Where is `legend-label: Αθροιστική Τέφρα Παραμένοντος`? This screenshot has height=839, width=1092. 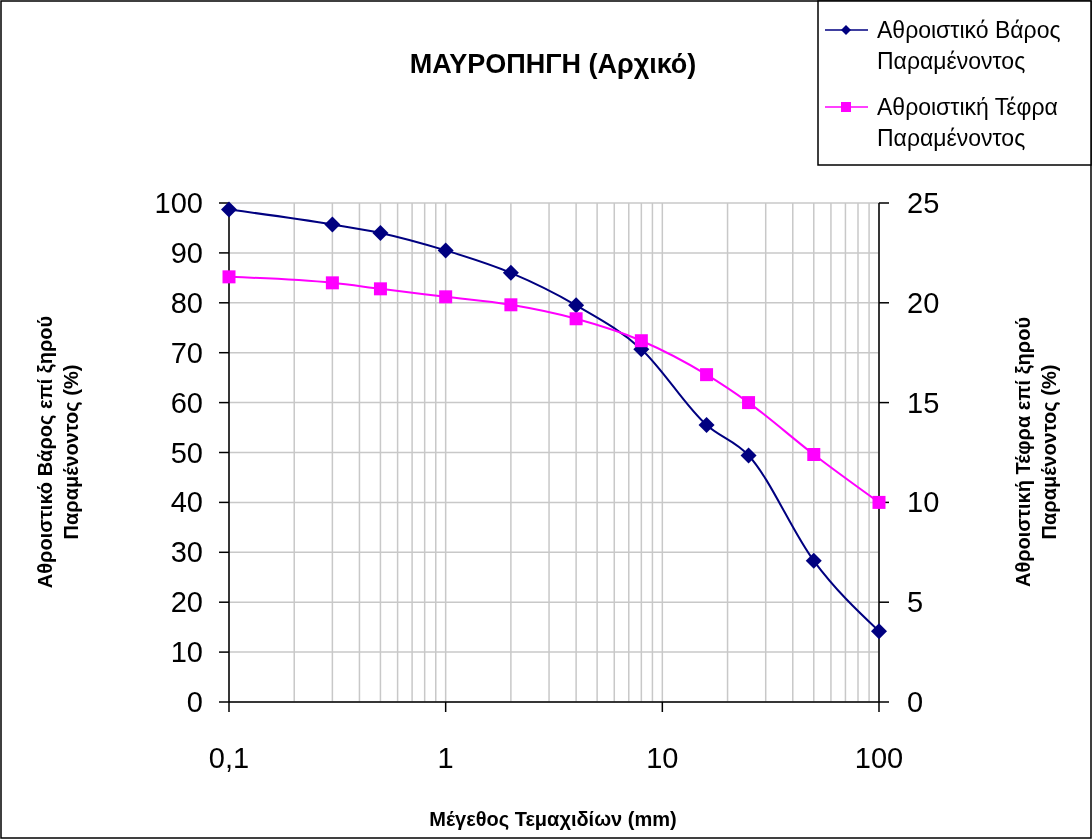
legend-label: Αθροιστική Τέφρα Παραμένοντος is located at coordinates (967, 122).